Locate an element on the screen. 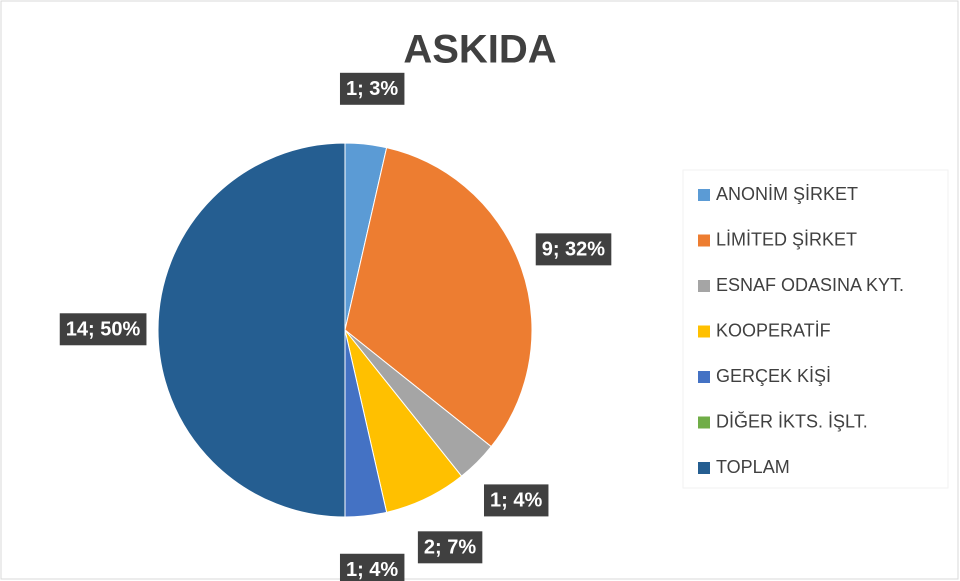 Image resolution: width=960 pixels, height=581 pixels. data-label: 2; 7% is located at coordinates (450, 547).